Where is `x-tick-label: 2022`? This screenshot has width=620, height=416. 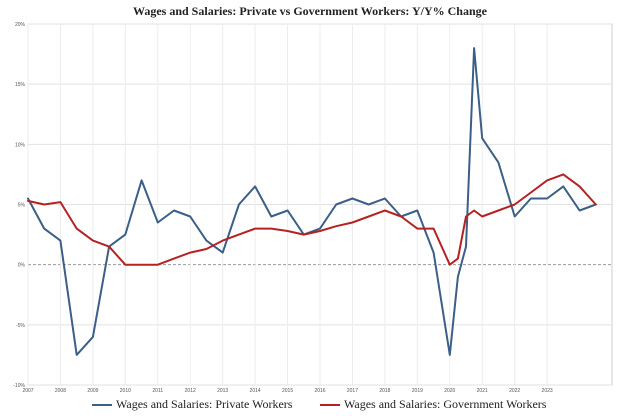
x-tick-label: 2022 is located at coordinates (514, 391).